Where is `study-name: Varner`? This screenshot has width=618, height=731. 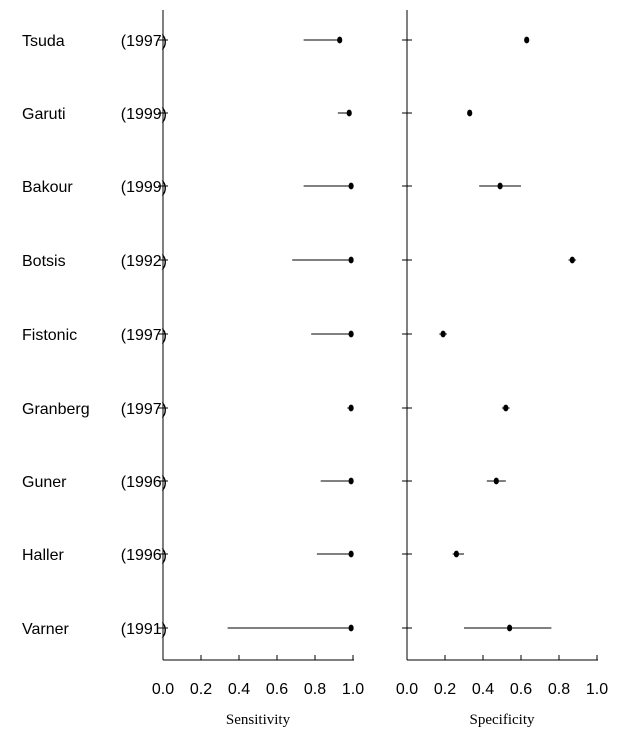 study-name: Varner is located at coordinates (46, 629).